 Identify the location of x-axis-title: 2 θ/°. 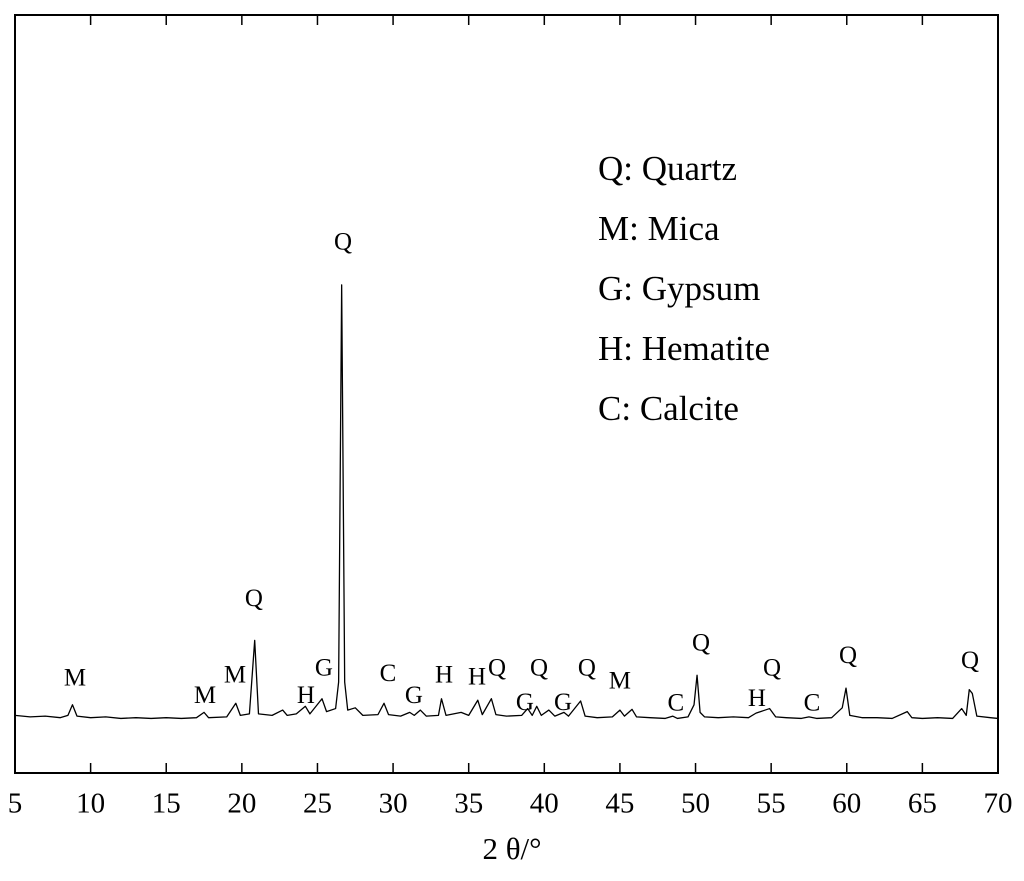
(511, 848).